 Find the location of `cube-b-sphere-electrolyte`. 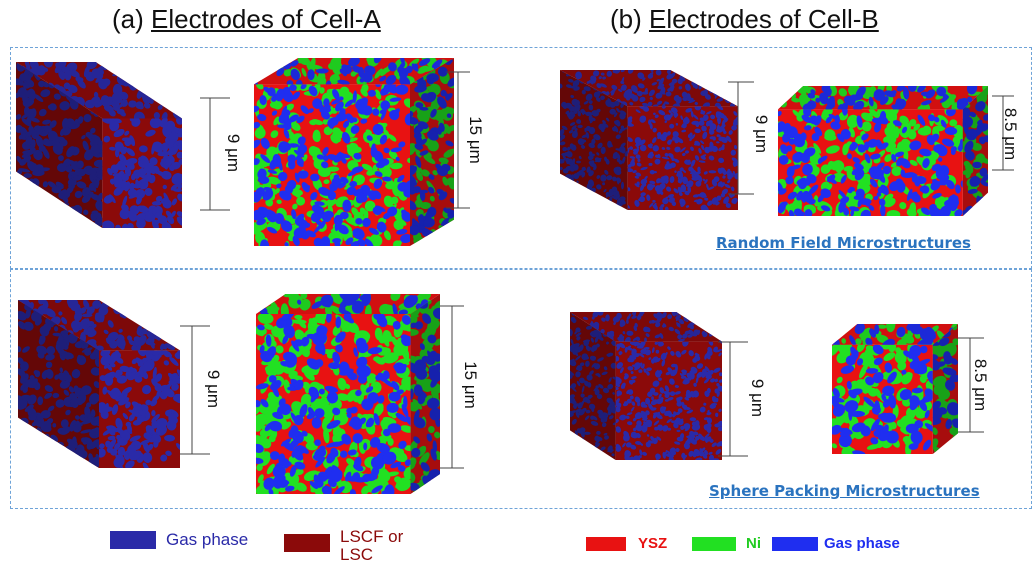

cube-b-sphere-electrolyte is located at coordinates (646, 386).